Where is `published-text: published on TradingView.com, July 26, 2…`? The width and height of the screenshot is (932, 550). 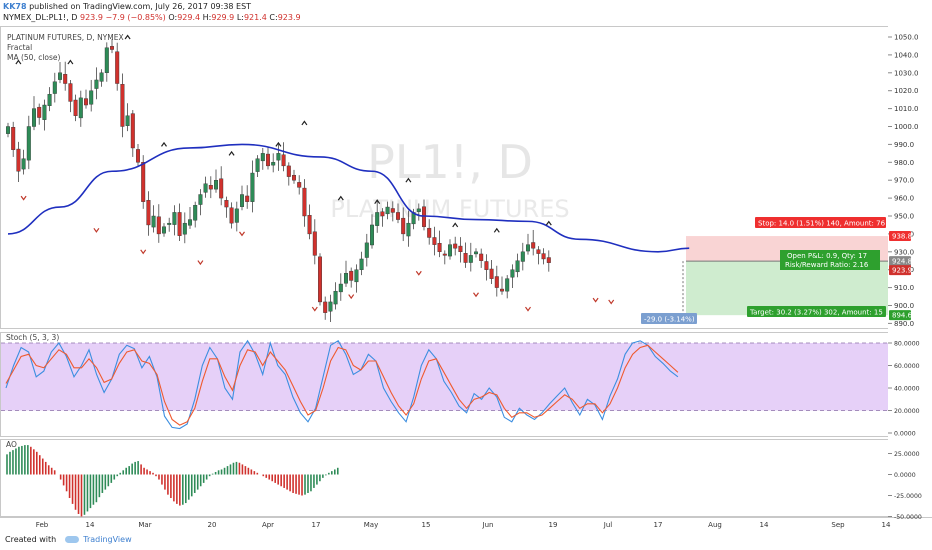
published-text: published on TradingView.com, July 26, 2… is located at coordinates (140, 6).